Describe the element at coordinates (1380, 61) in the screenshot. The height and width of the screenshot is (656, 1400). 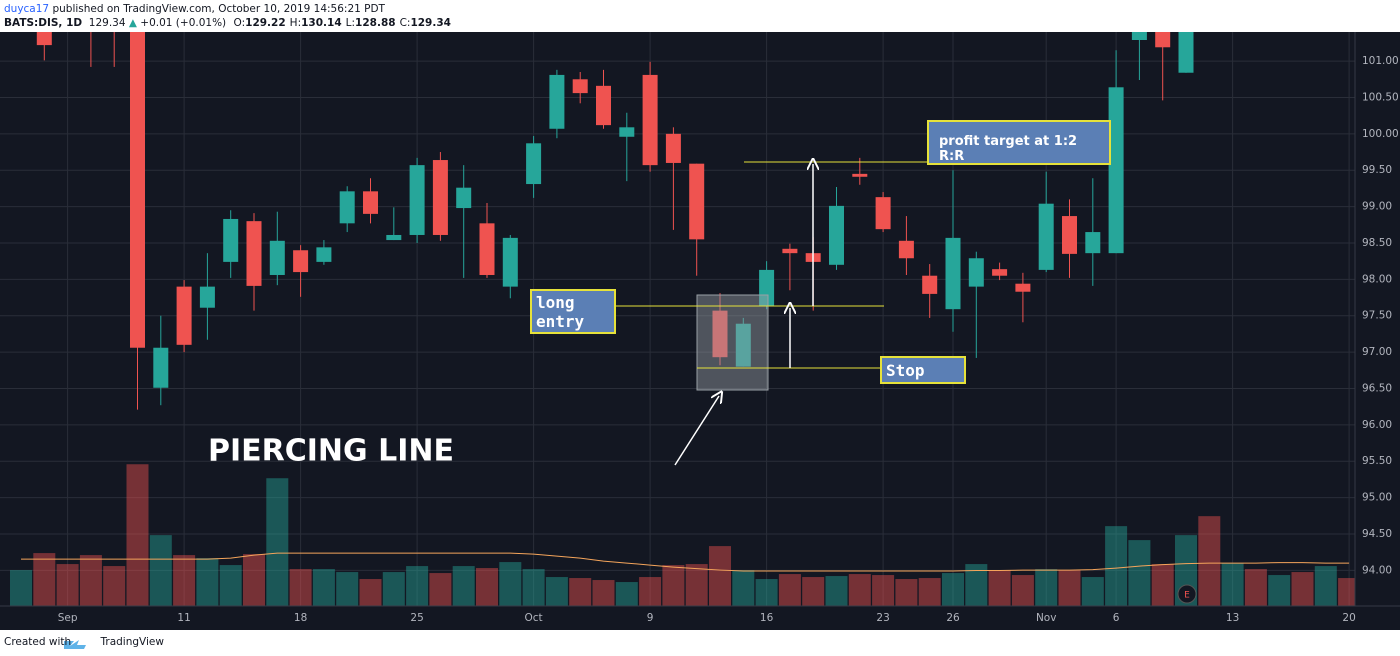
I see `y-tick-label: 101.00` at that location.